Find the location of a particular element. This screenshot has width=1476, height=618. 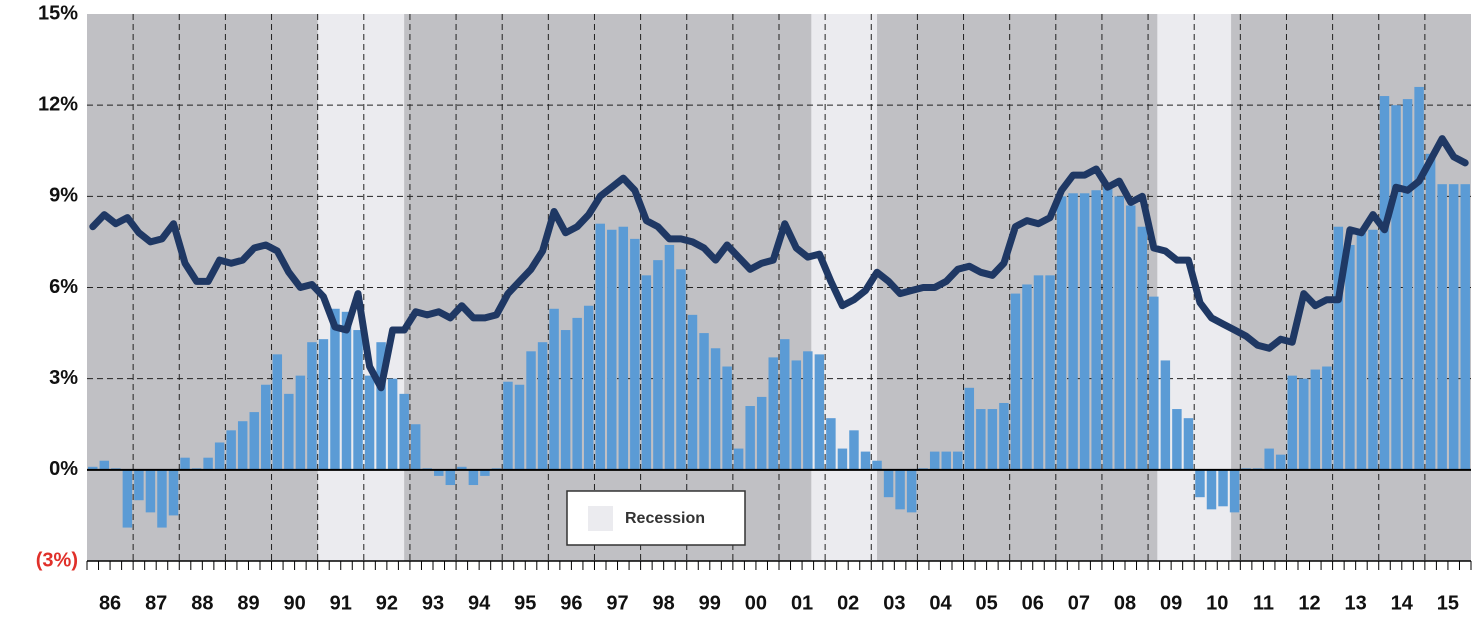

x-tick-label: 03 is located at coordinates (894, 603).